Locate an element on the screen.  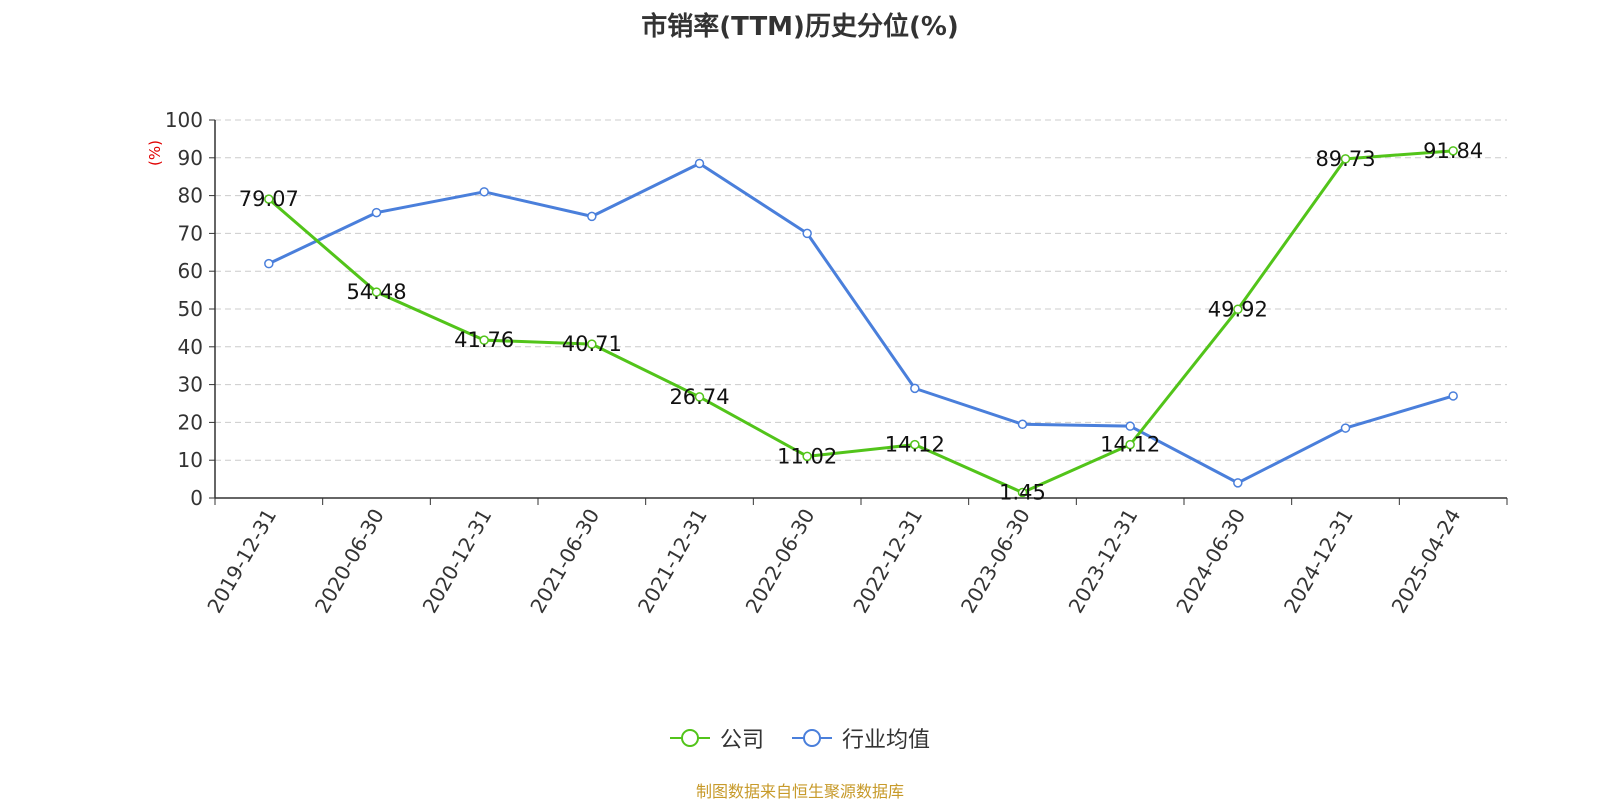
data-label: 49.92 is located at coordinates (1238, 309).